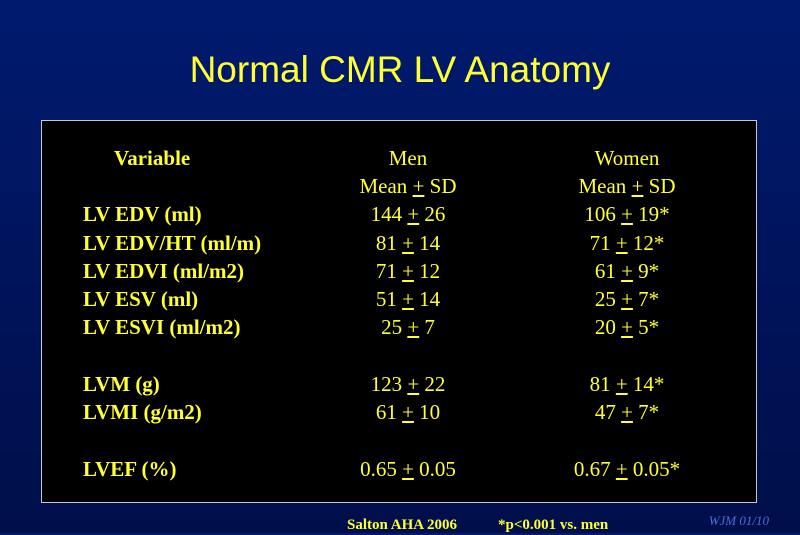  I want to click on column-subheader-women: Mean + SD, so click(627, 186).